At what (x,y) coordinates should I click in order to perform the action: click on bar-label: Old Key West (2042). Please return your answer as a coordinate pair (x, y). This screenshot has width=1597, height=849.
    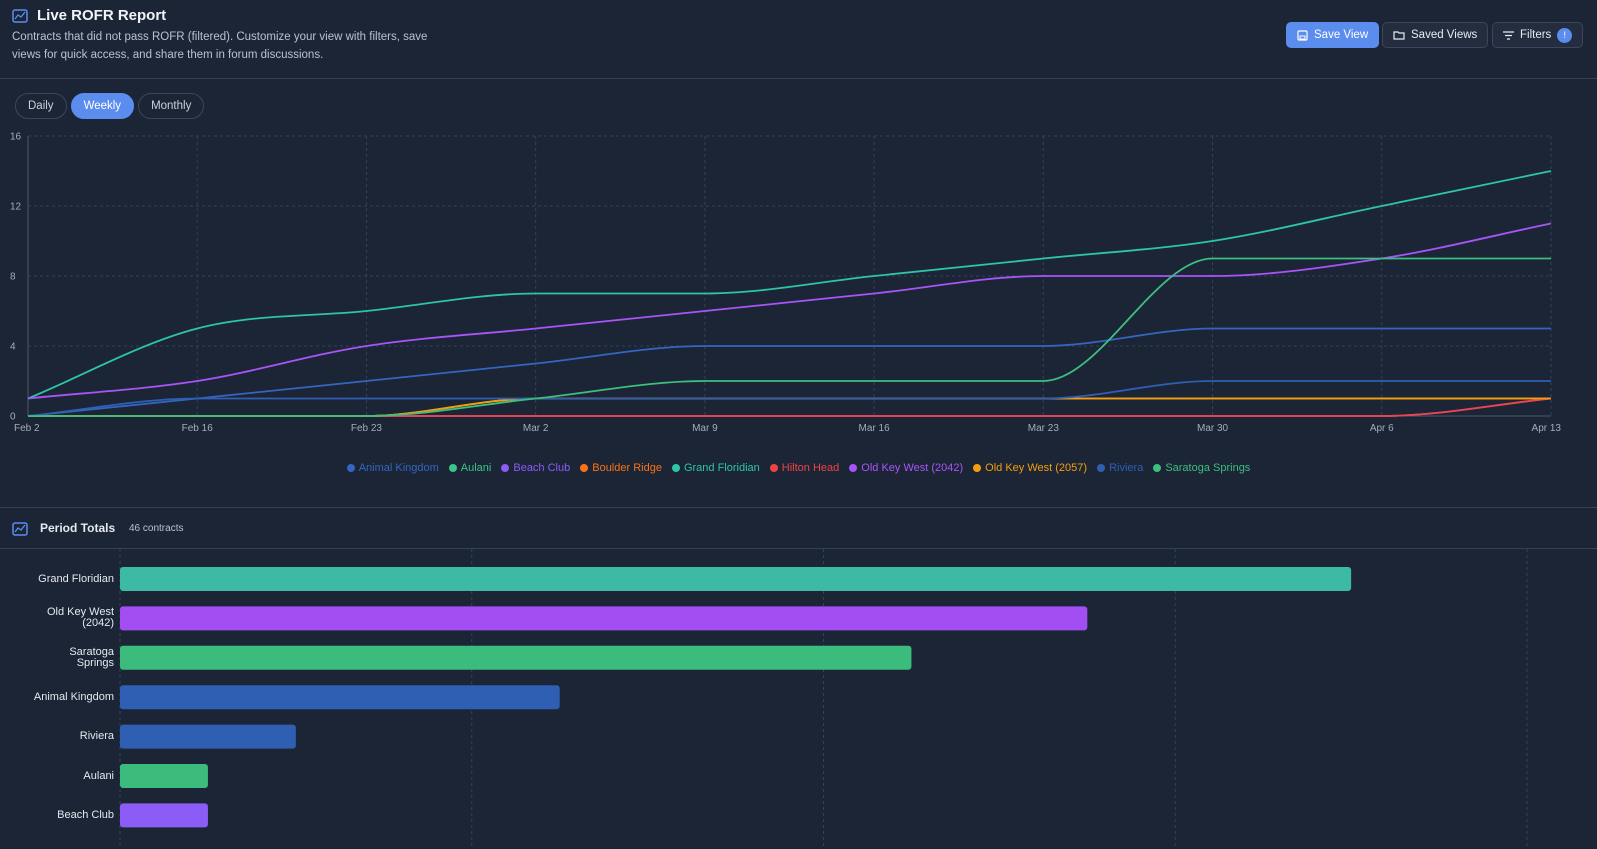
    Looking at the image, I should click on (80, 618).